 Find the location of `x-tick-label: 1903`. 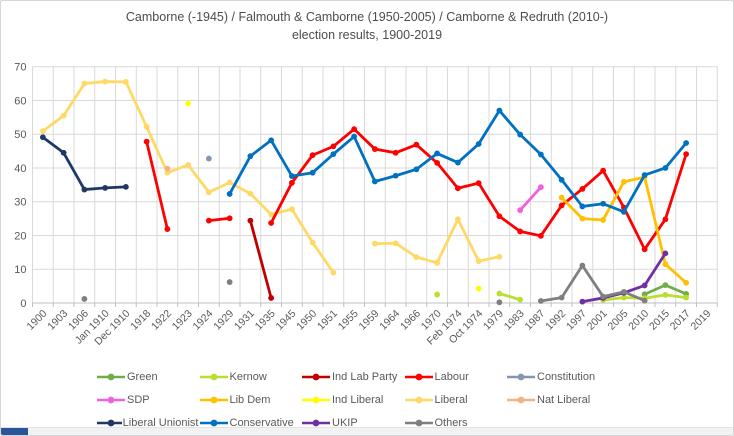

x-tick-label: 1903 is located at coordinates (57, 320).